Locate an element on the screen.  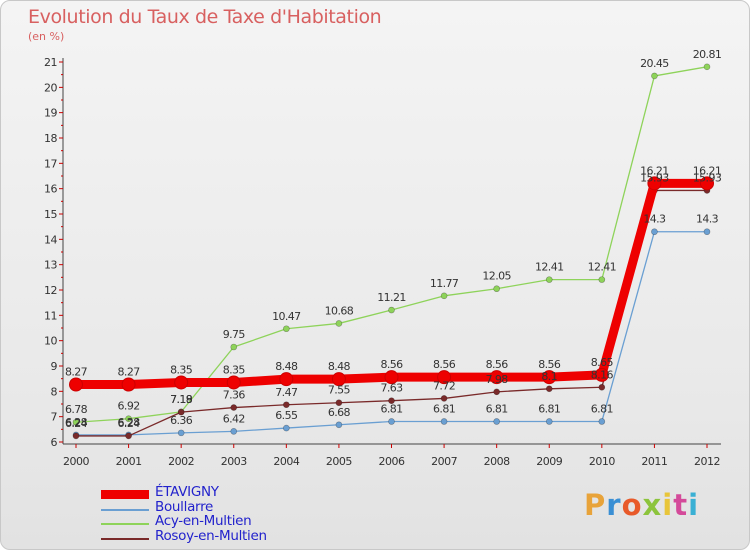
y-tick-label: 20 is located at coordinates (50, 87).